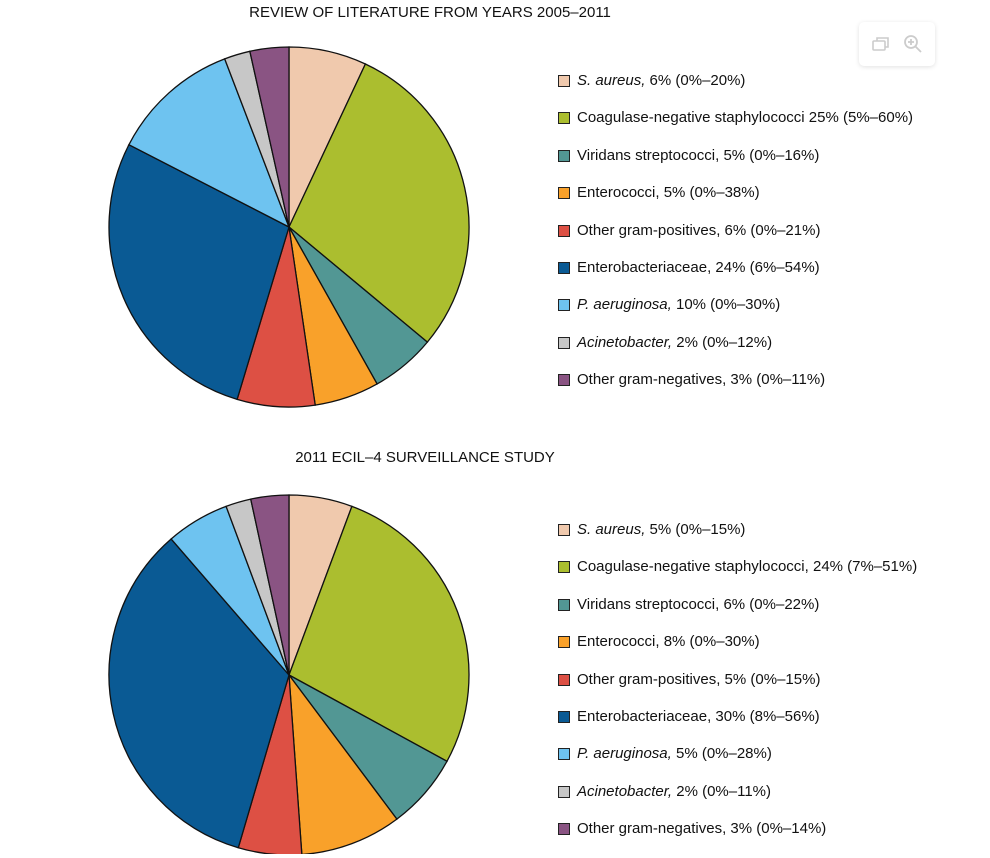  What do you see at coordinates (721, 791) in the screenshot?
I see `legend-label-value: 2% (0%–11%)` at bounding box center [721, 791].